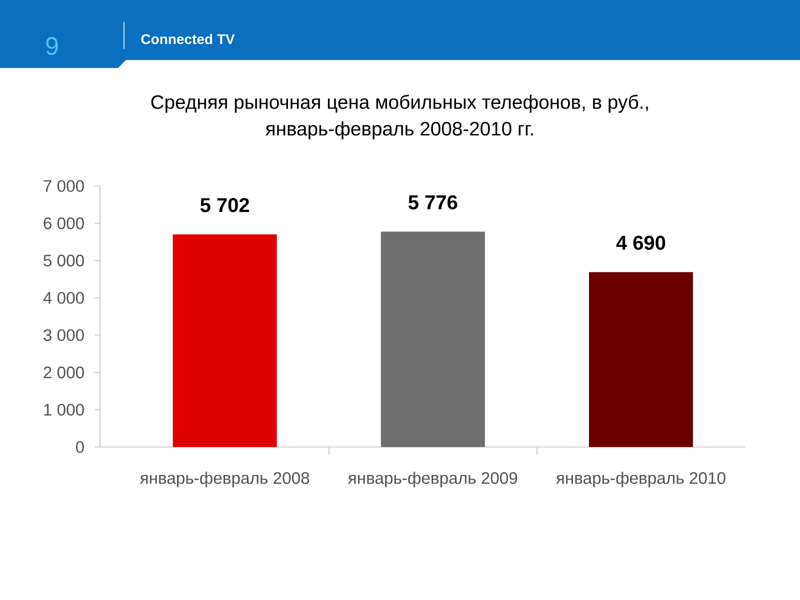 This screenshot has width=800, height=600. Describe the element at coordinates (52, 46) in the screenshot. I see `text: 9` at that location.